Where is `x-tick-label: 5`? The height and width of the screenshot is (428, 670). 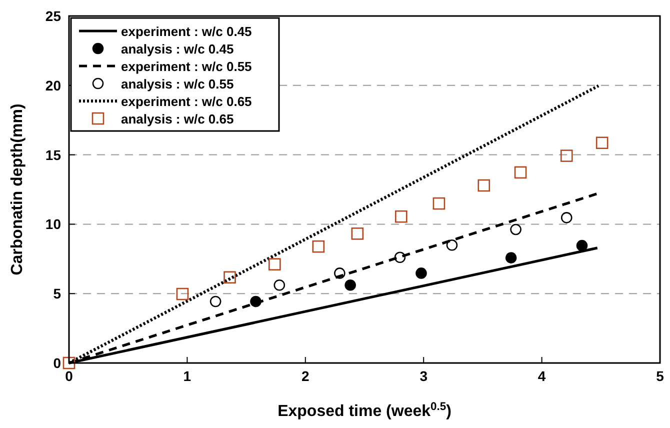
x-tick-label: 5 is located at coordinates (660, 376).